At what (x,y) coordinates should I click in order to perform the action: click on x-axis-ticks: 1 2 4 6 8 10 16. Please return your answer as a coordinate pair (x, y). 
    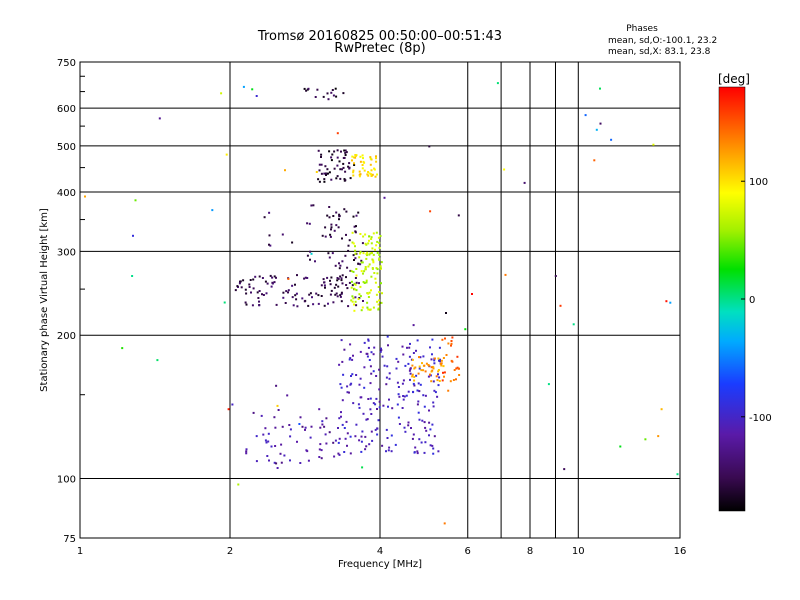
    Looking at the image, I should click on (382, 551).